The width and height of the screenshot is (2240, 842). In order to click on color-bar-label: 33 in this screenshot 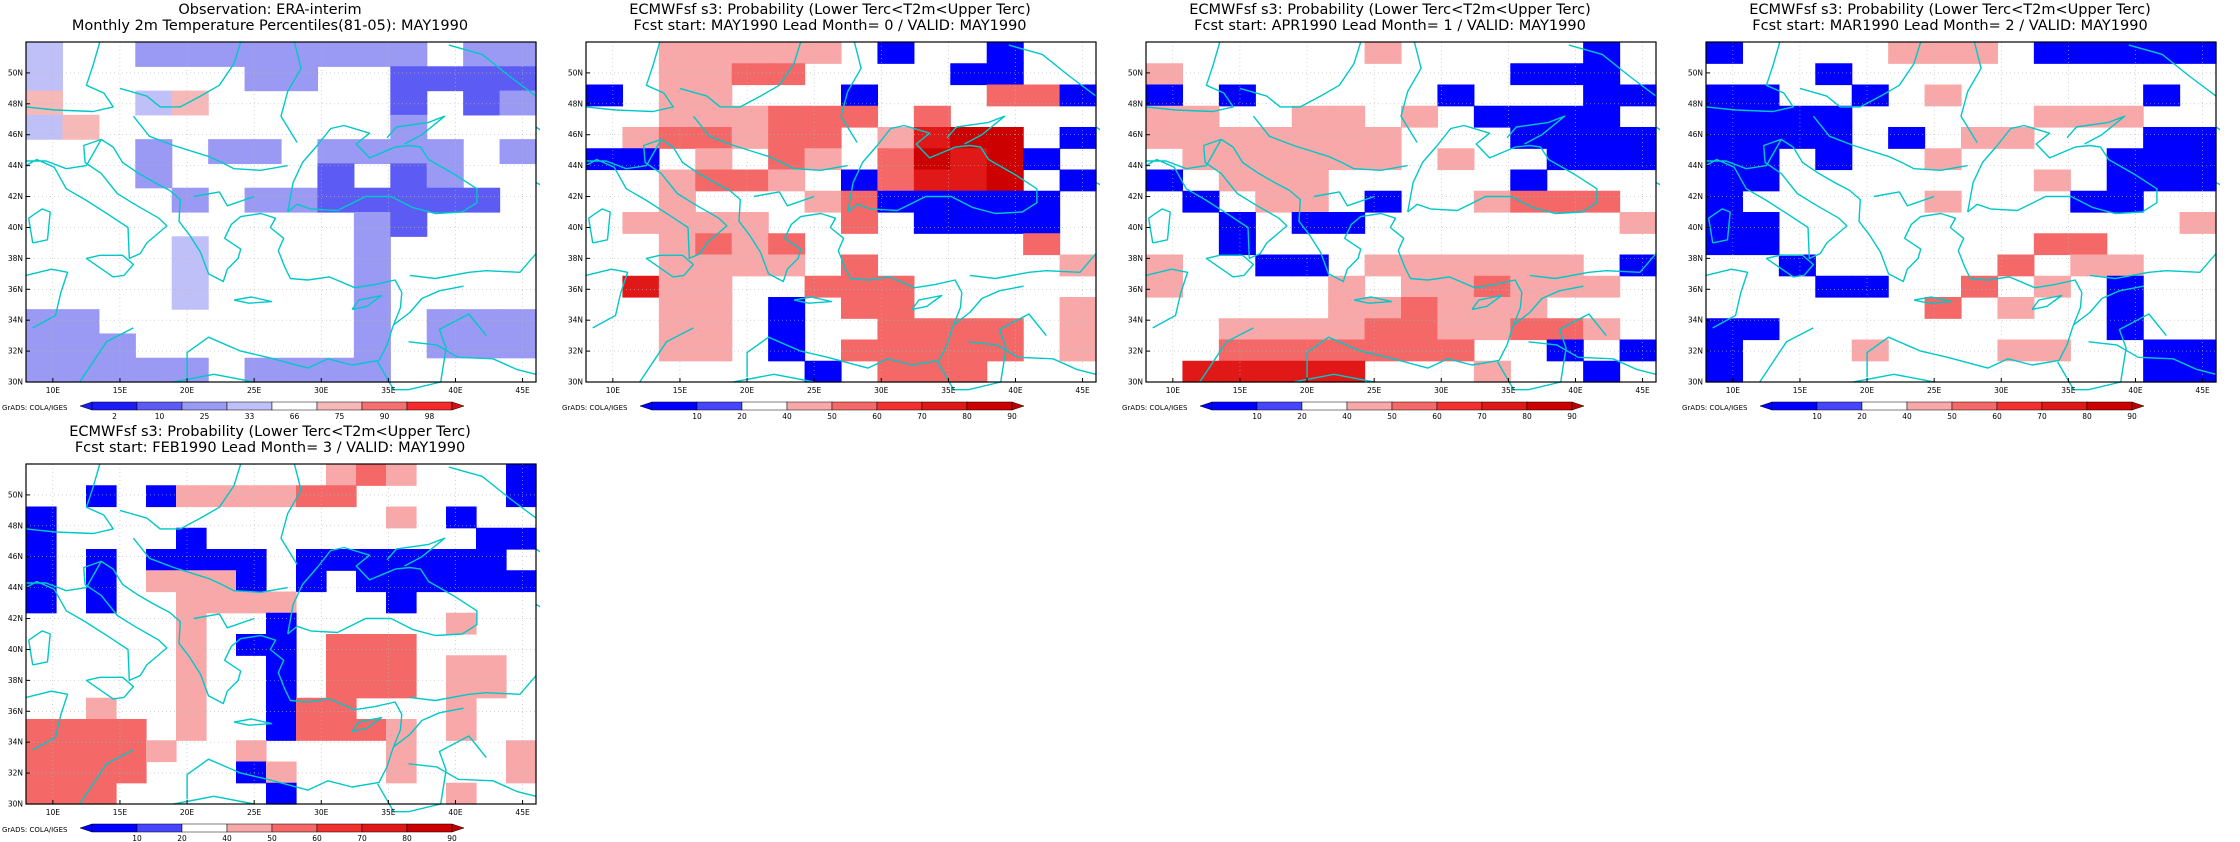, I will do `click(250, 416)`.